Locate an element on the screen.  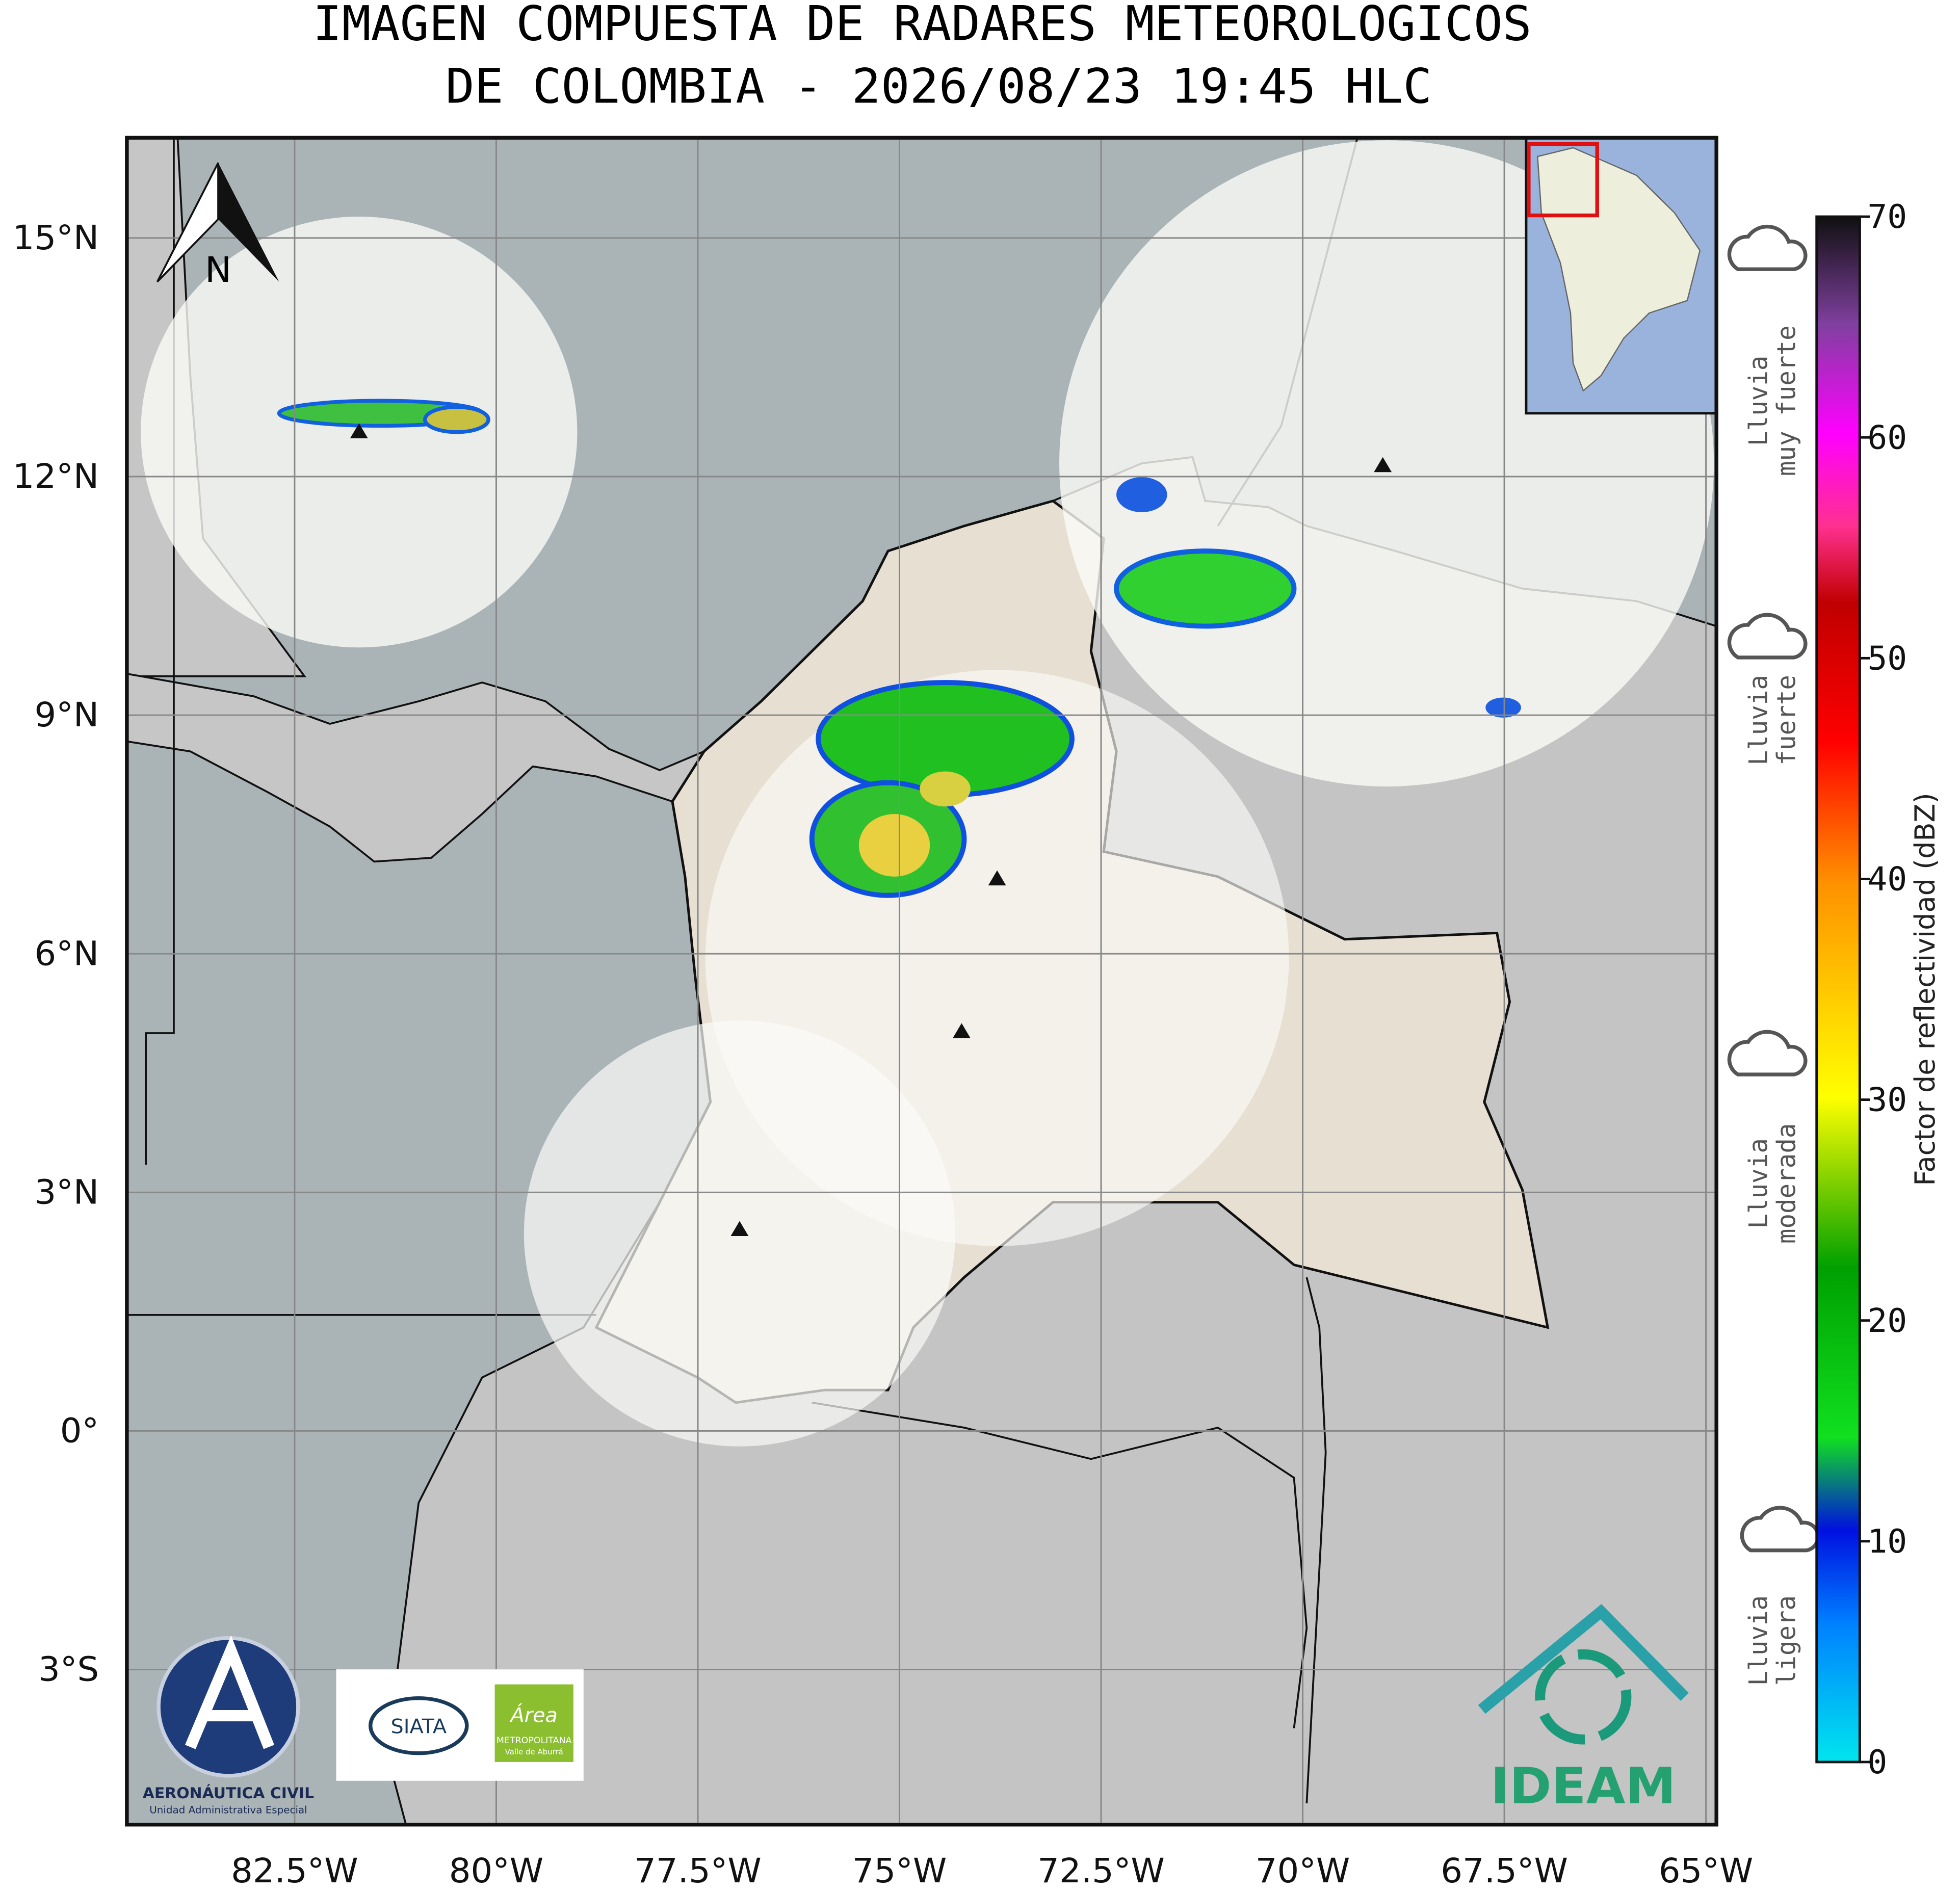
y-tick-label: 3°N is located at coordinates (67, 1192).